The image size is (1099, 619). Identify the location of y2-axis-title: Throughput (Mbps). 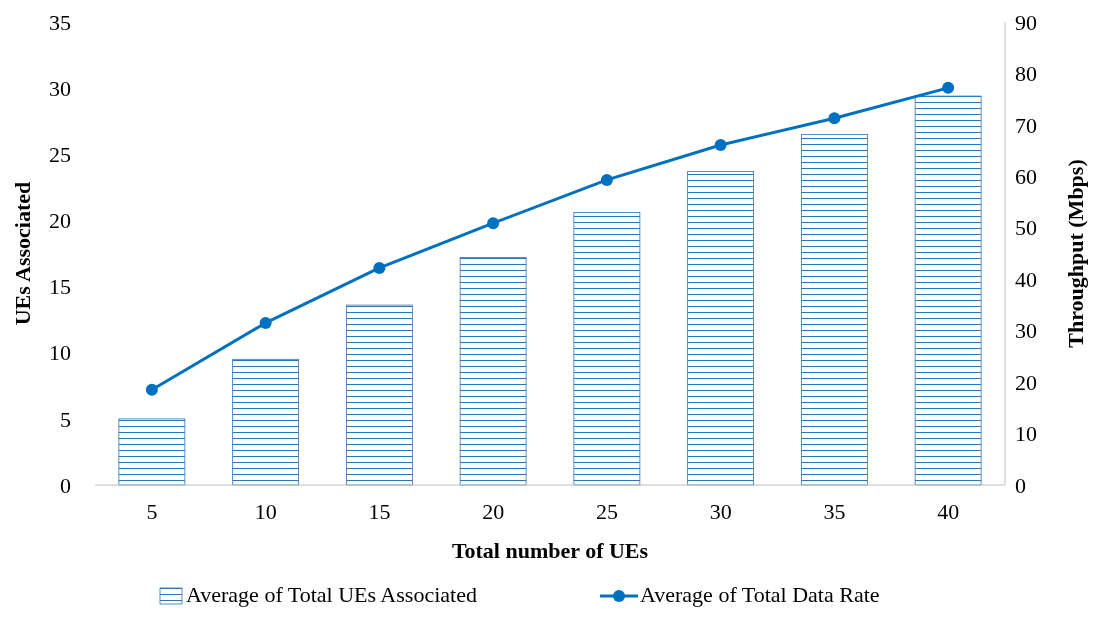
(1075, 253).